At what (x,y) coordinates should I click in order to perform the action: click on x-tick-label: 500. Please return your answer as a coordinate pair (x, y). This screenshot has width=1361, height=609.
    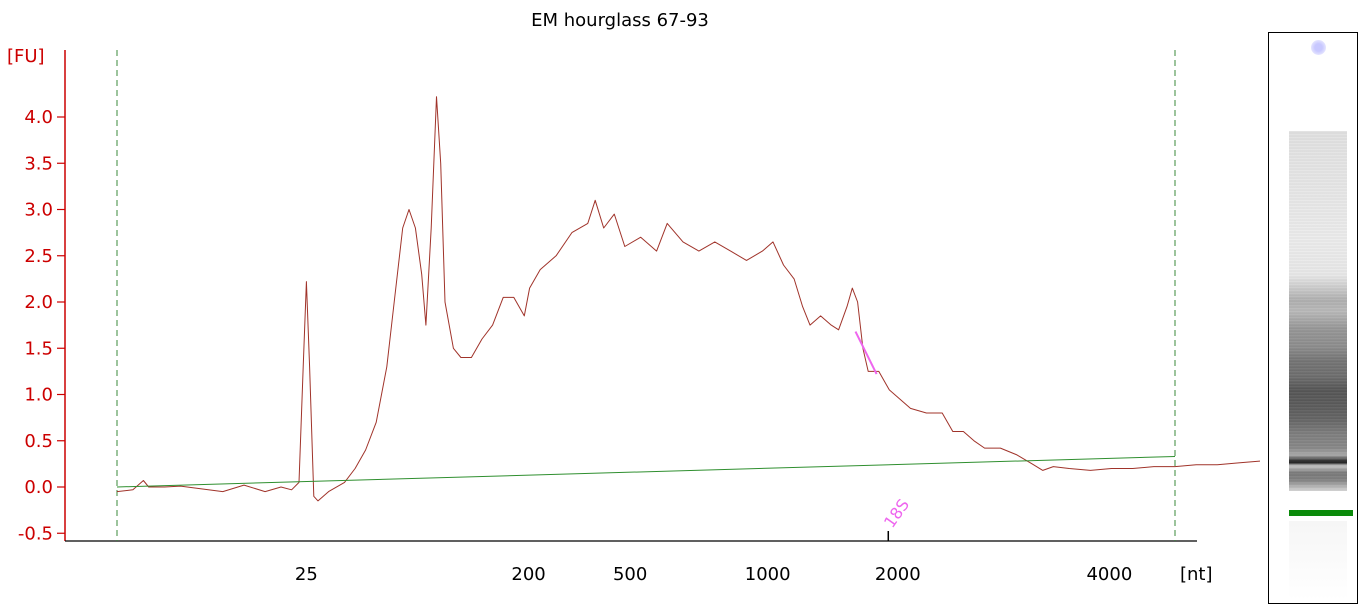
    Looking at the image, I should click on (630, 574).